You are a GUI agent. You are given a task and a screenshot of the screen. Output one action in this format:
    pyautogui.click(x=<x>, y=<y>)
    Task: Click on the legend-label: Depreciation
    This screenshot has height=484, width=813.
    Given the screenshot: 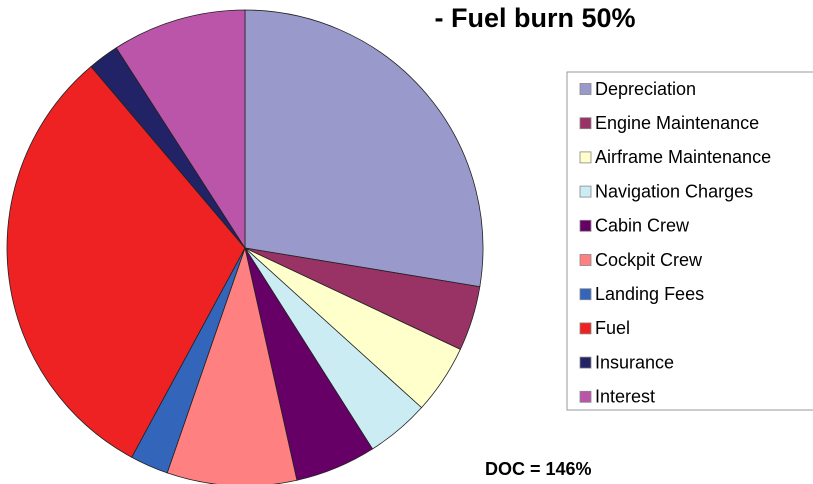 What is the action you would take?
    pyautogui.click(x=645, y=89)
    